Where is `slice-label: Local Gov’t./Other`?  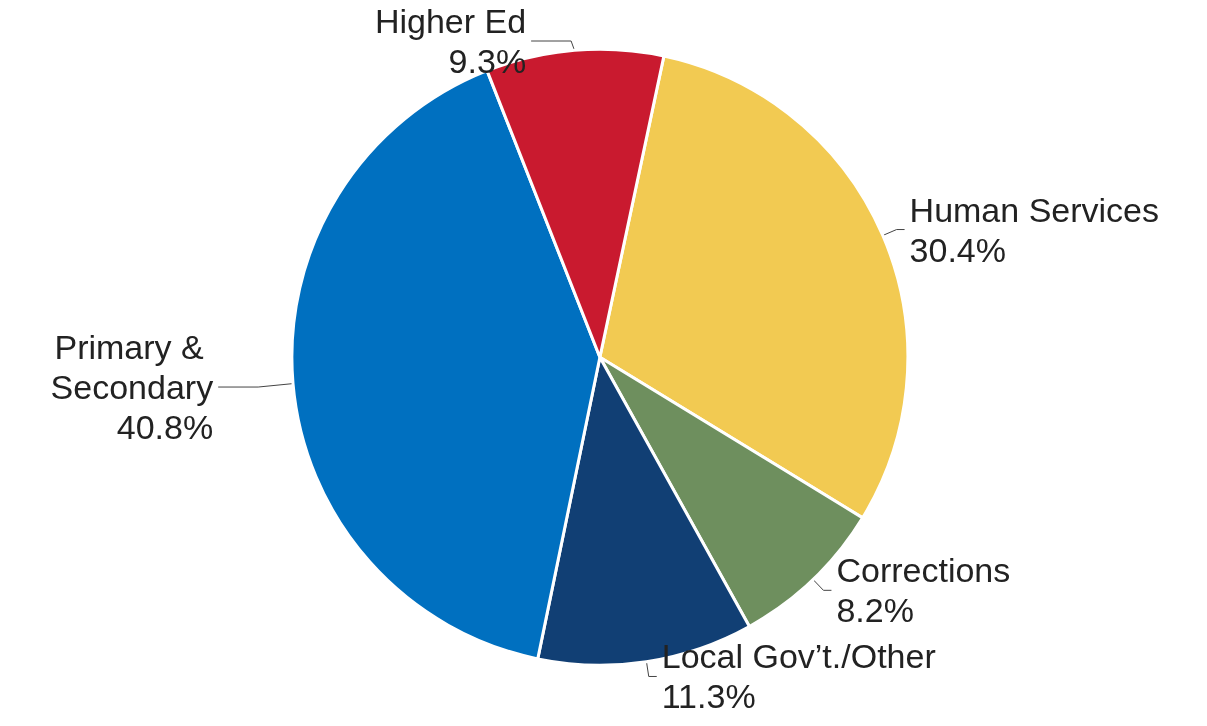 slice-label: Local Gov’t./Other is located at coordinates (798, 656).